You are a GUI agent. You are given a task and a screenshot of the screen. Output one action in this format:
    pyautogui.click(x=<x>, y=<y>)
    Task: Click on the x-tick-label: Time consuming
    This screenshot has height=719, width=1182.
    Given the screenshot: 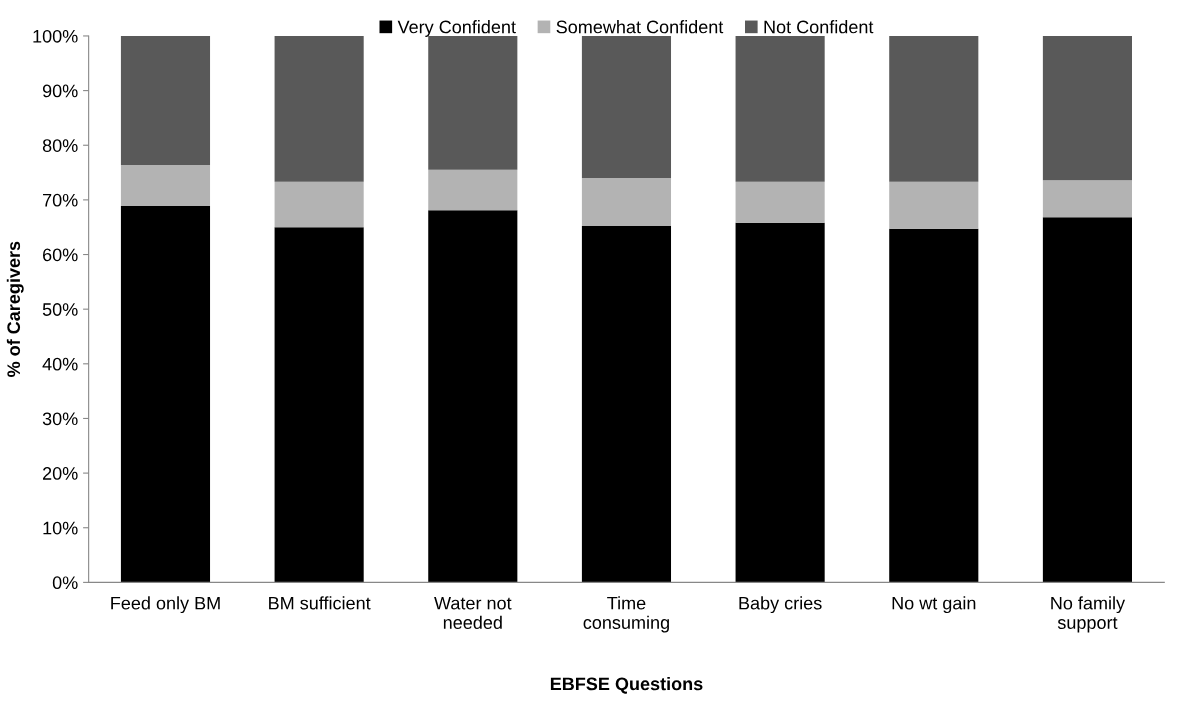 What is the action you would take?
    pyautogui.click(x=626, y=614)
    